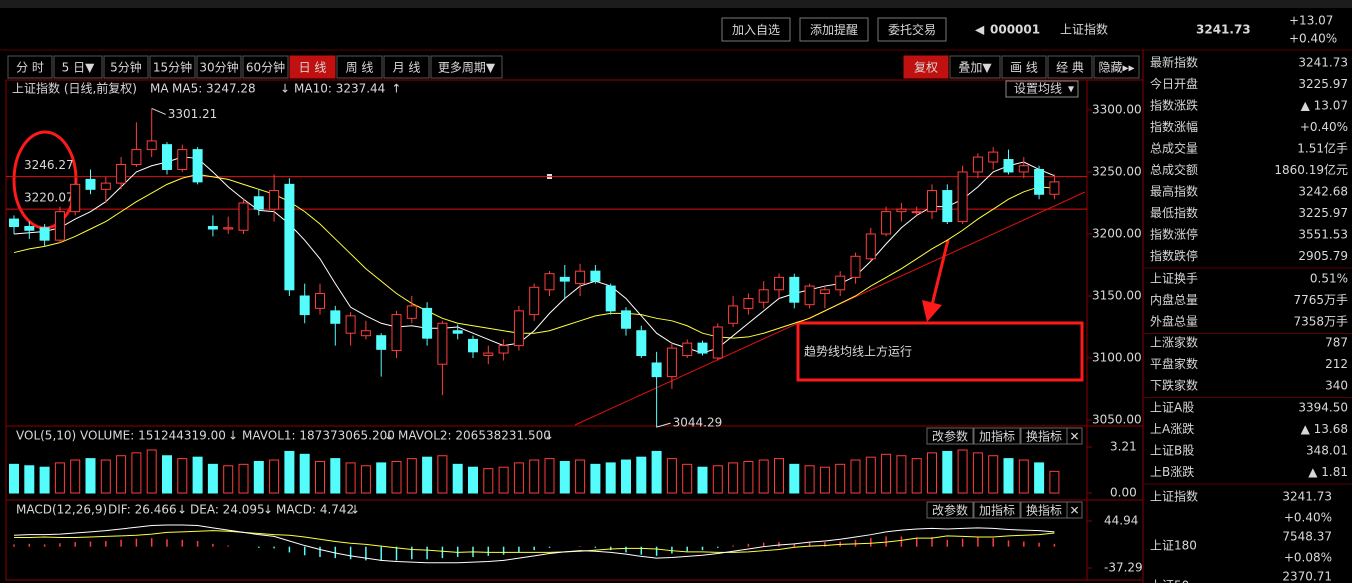  What do you see at coordinates (940, 272) in the screenshot?
I see `arrow-shaft` at bounding box center [940, 272].